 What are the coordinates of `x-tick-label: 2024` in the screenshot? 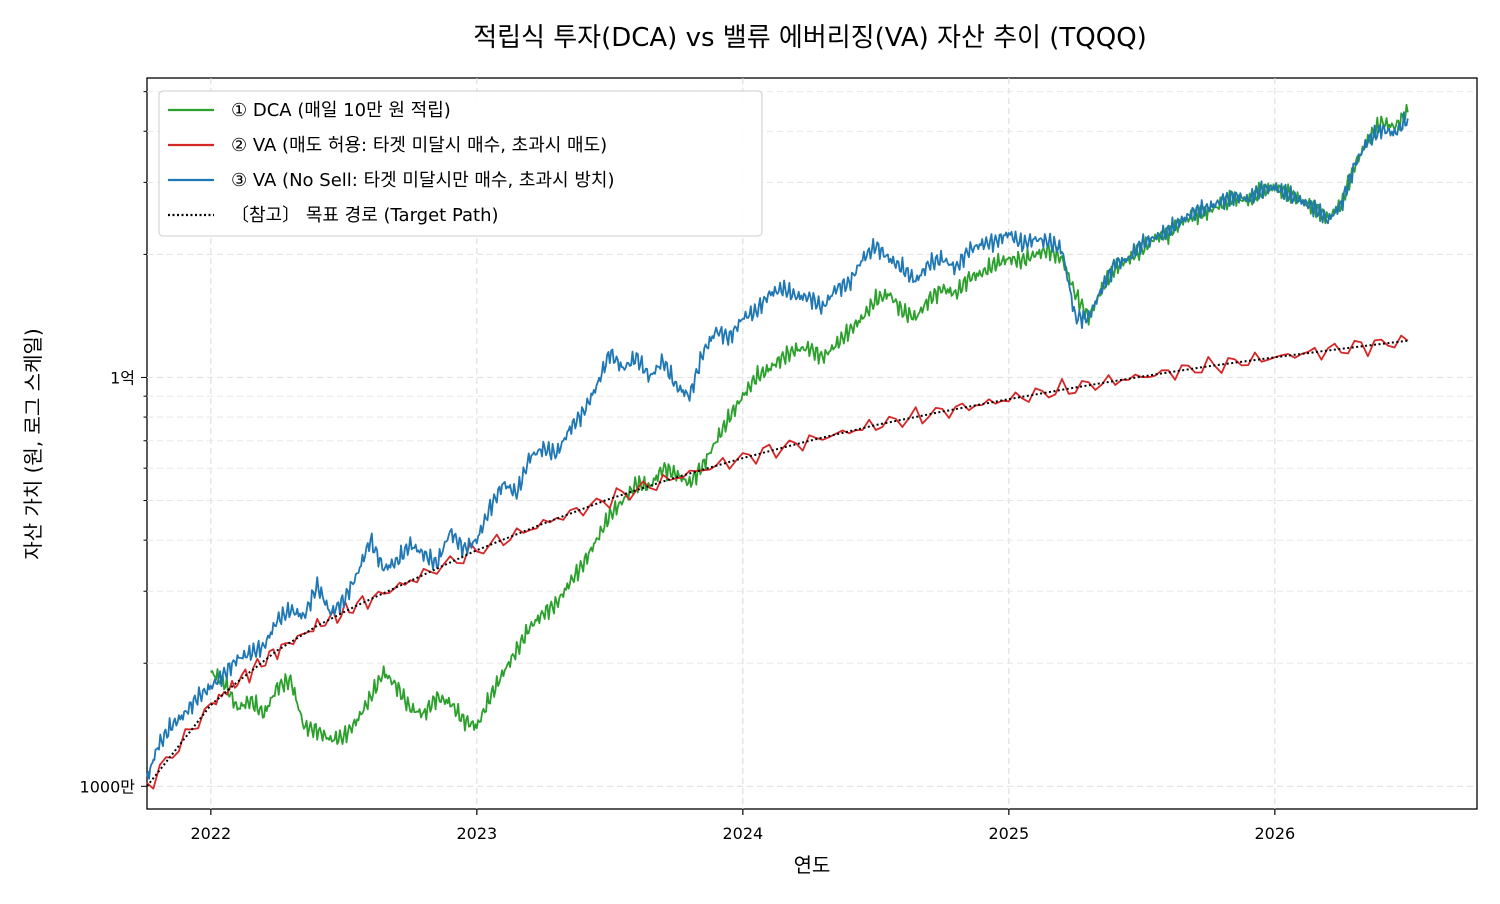 It's located at (742, 833).